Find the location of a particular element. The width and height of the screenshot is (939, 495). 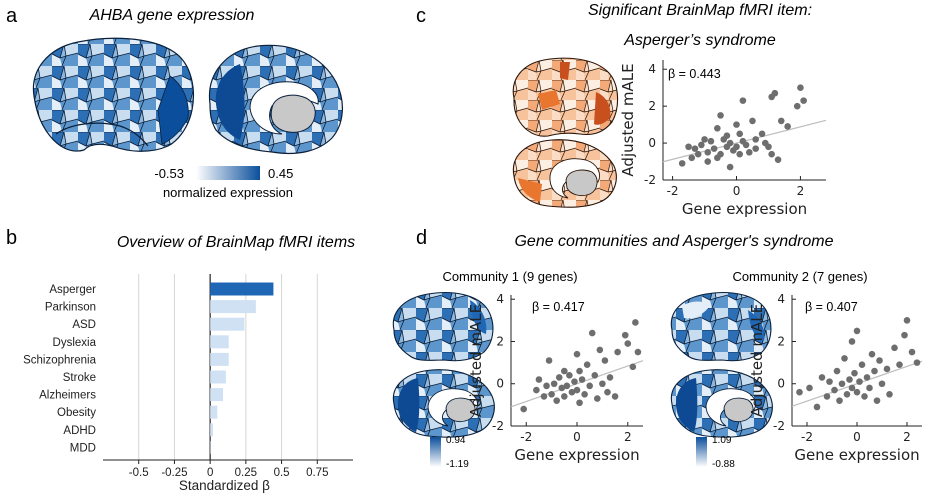

xtick-label-b-3: 0.25 is located at coordinates (246, 473).